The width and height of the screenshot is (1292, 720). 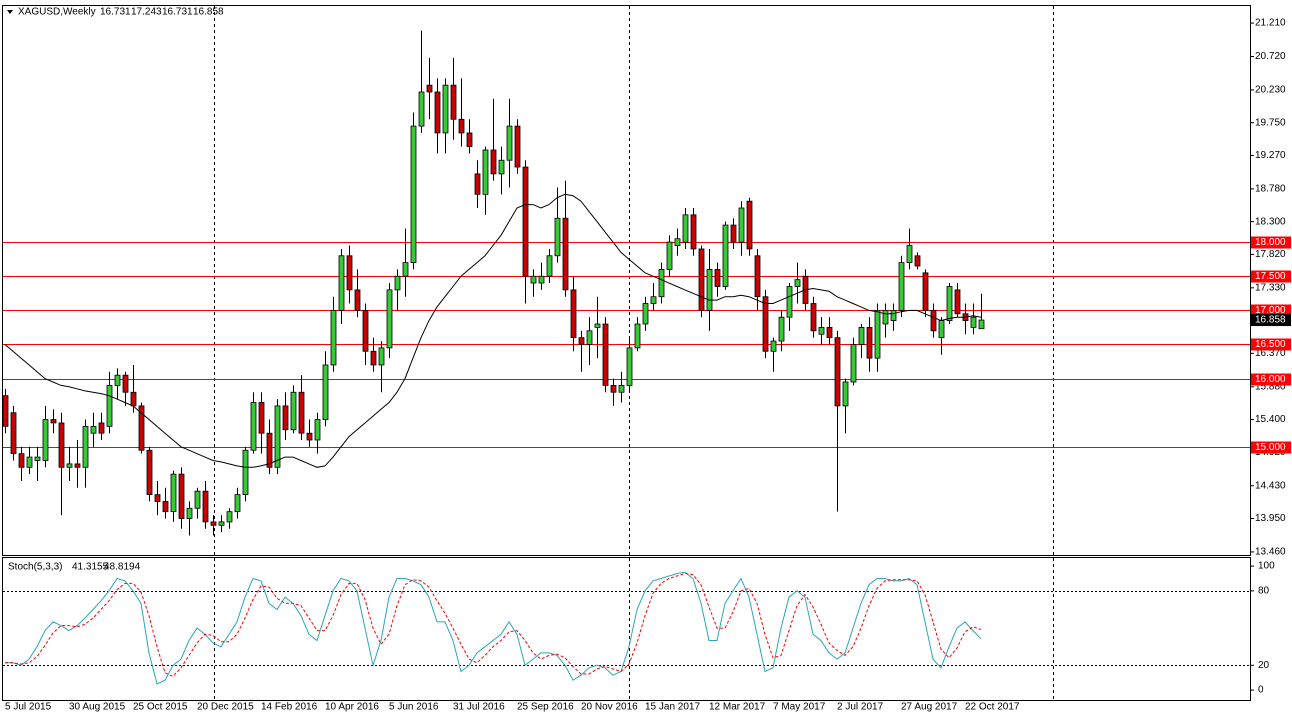 I want to click on x-tick-label: 5 Jul 2015, so click(x=28, y=707).